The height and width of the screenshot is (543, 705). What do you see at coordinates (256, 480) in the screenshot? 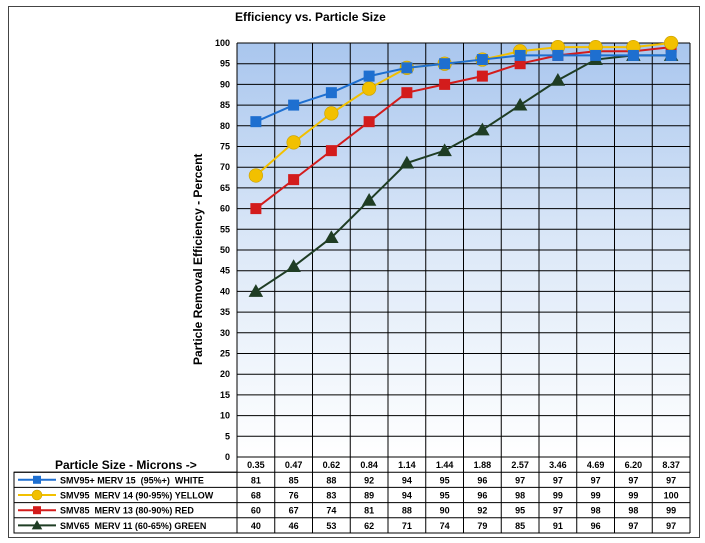
I see `table-cell-value: 81` at bounding box center [256, 480].